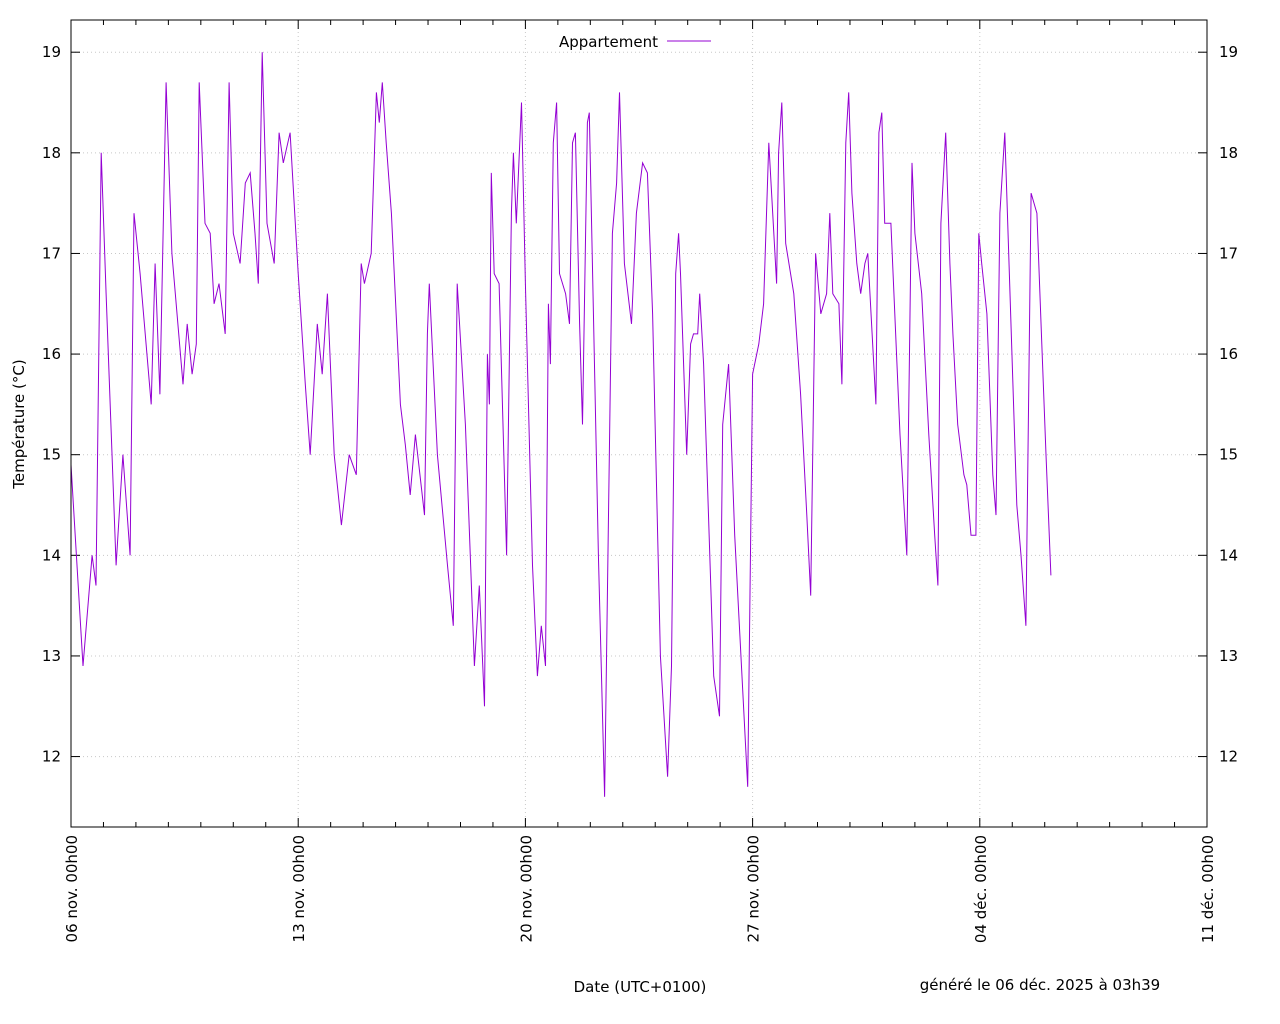 The height and width of the screenshot is (1024, 1280). What do you see at coordinates (51, 455) in the screenshot?
I see `y-tick-label: 15` at bounding box center [51, 455].